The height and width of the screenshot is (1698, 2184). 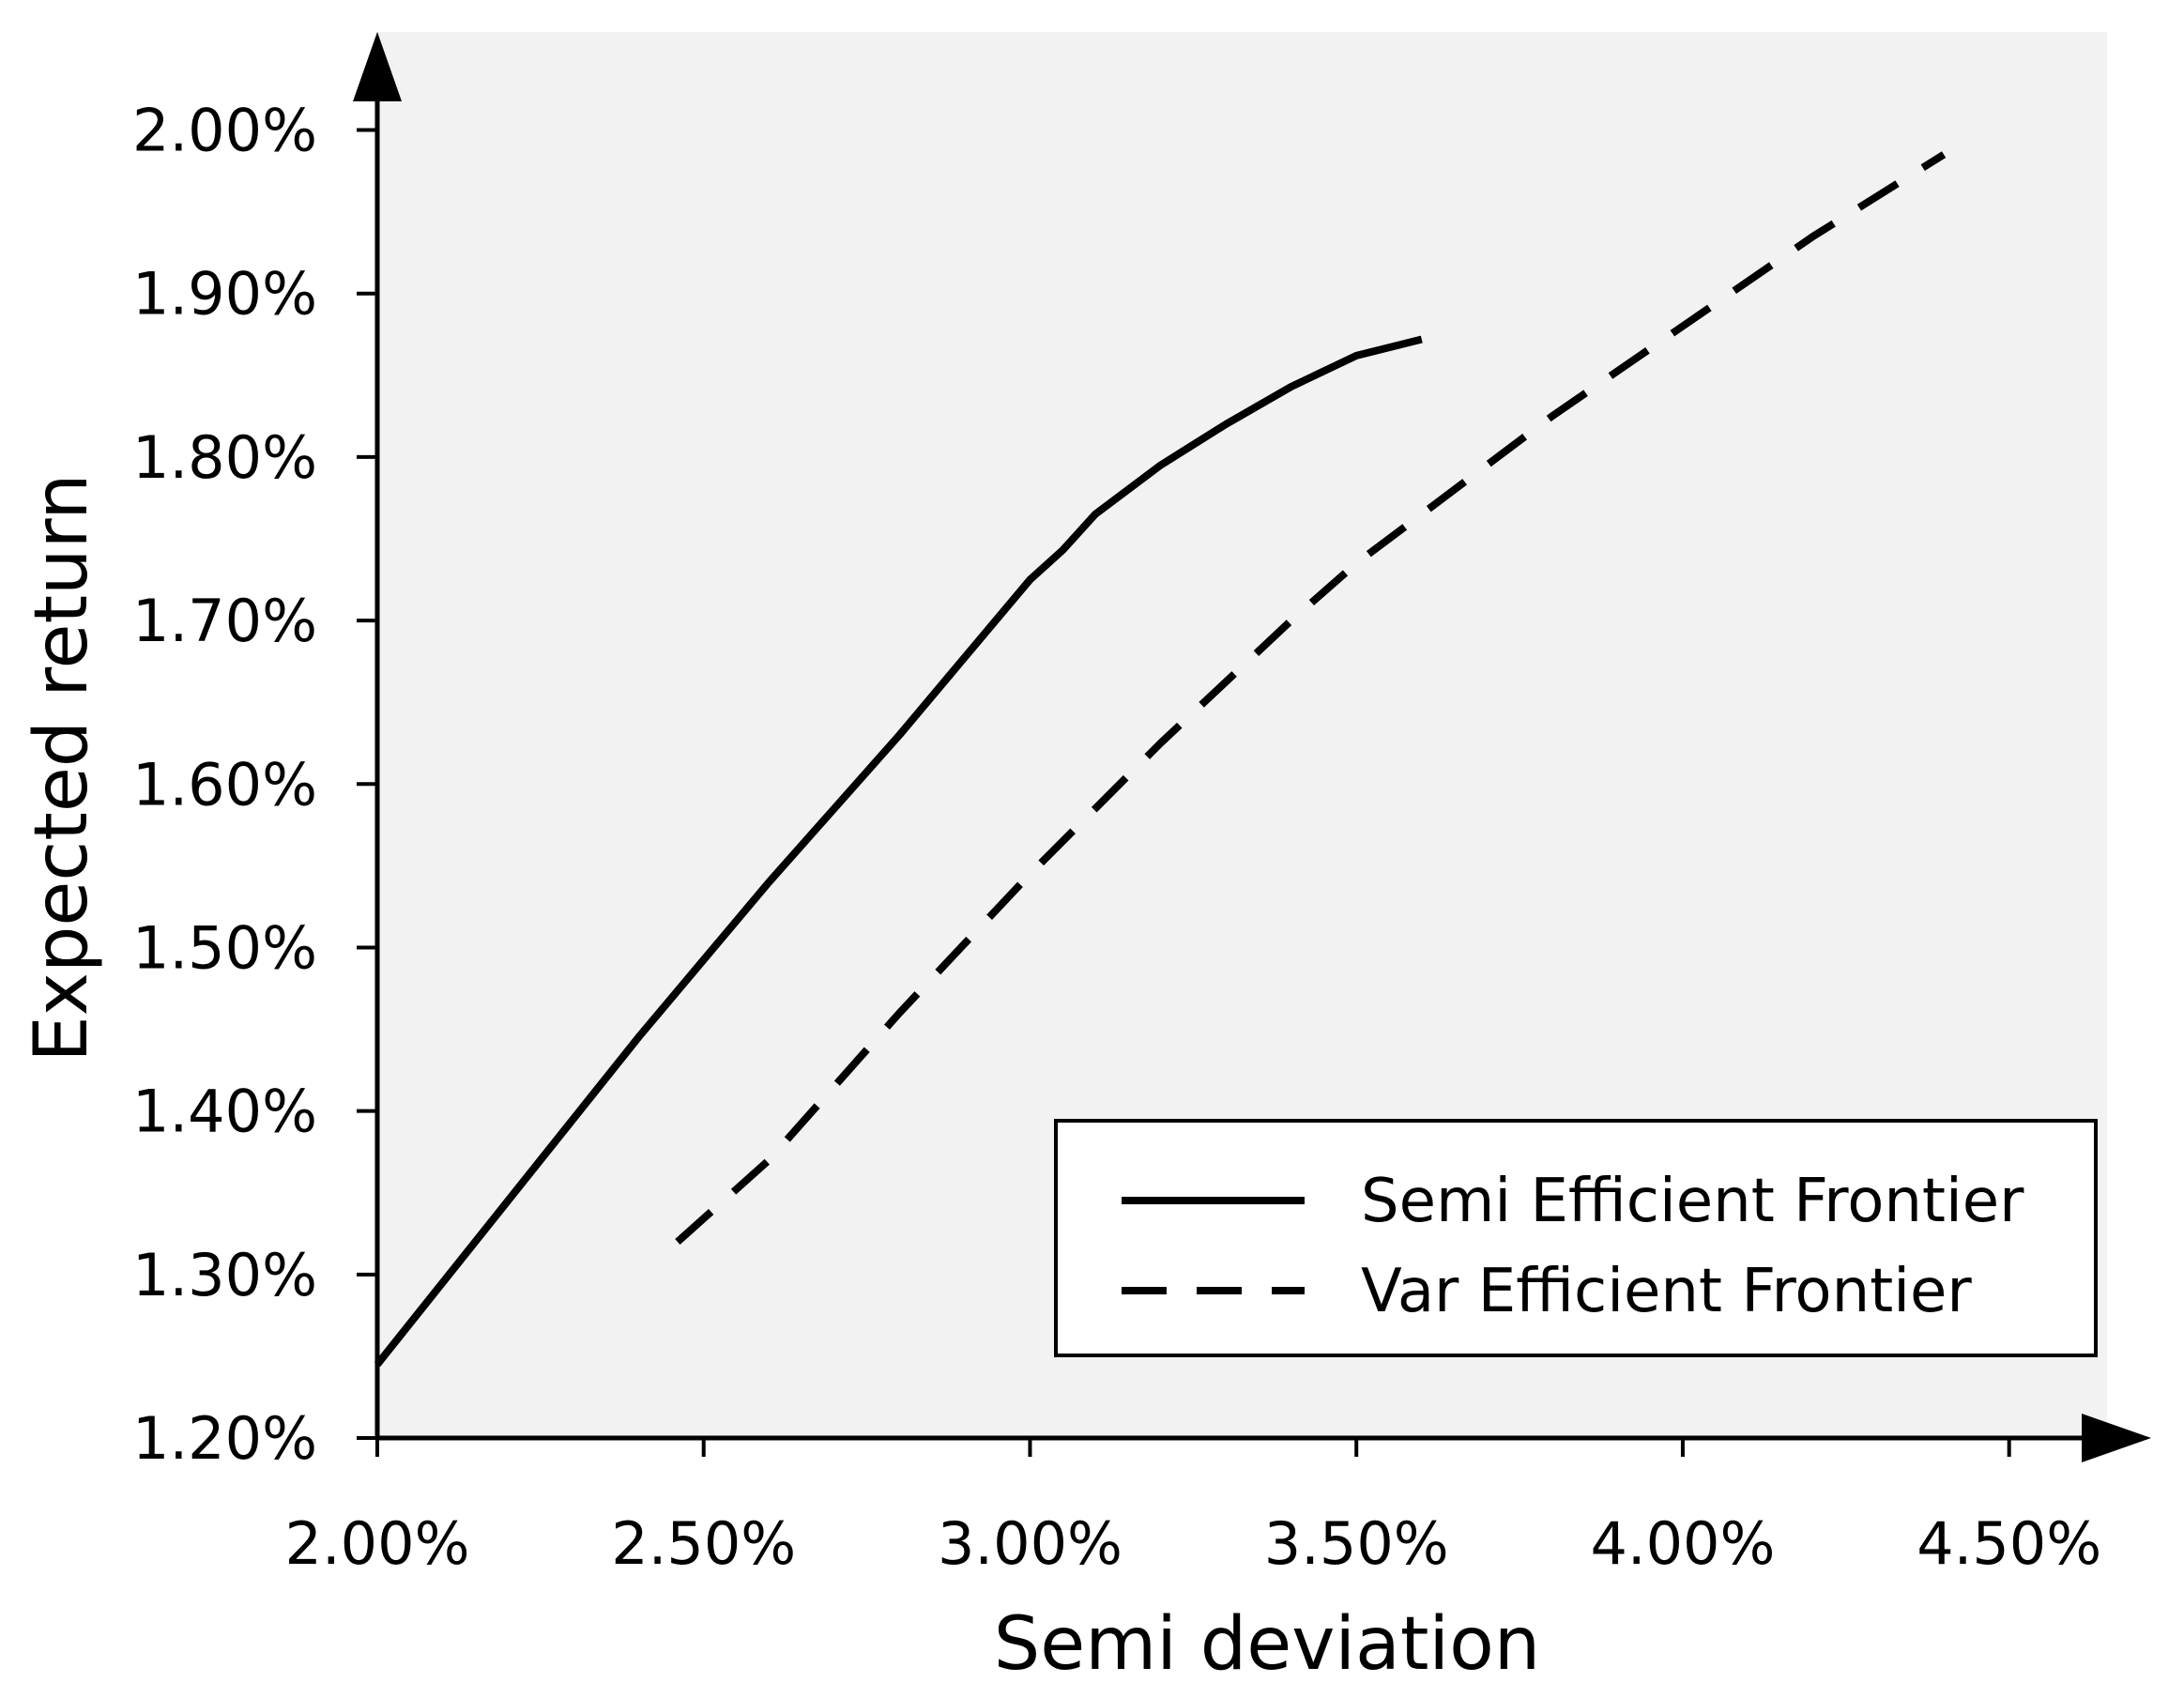 I want to click on legend-label-semi-efficient-frontier: Semi Efficient Frontier, so click(x=1692, y=1201).